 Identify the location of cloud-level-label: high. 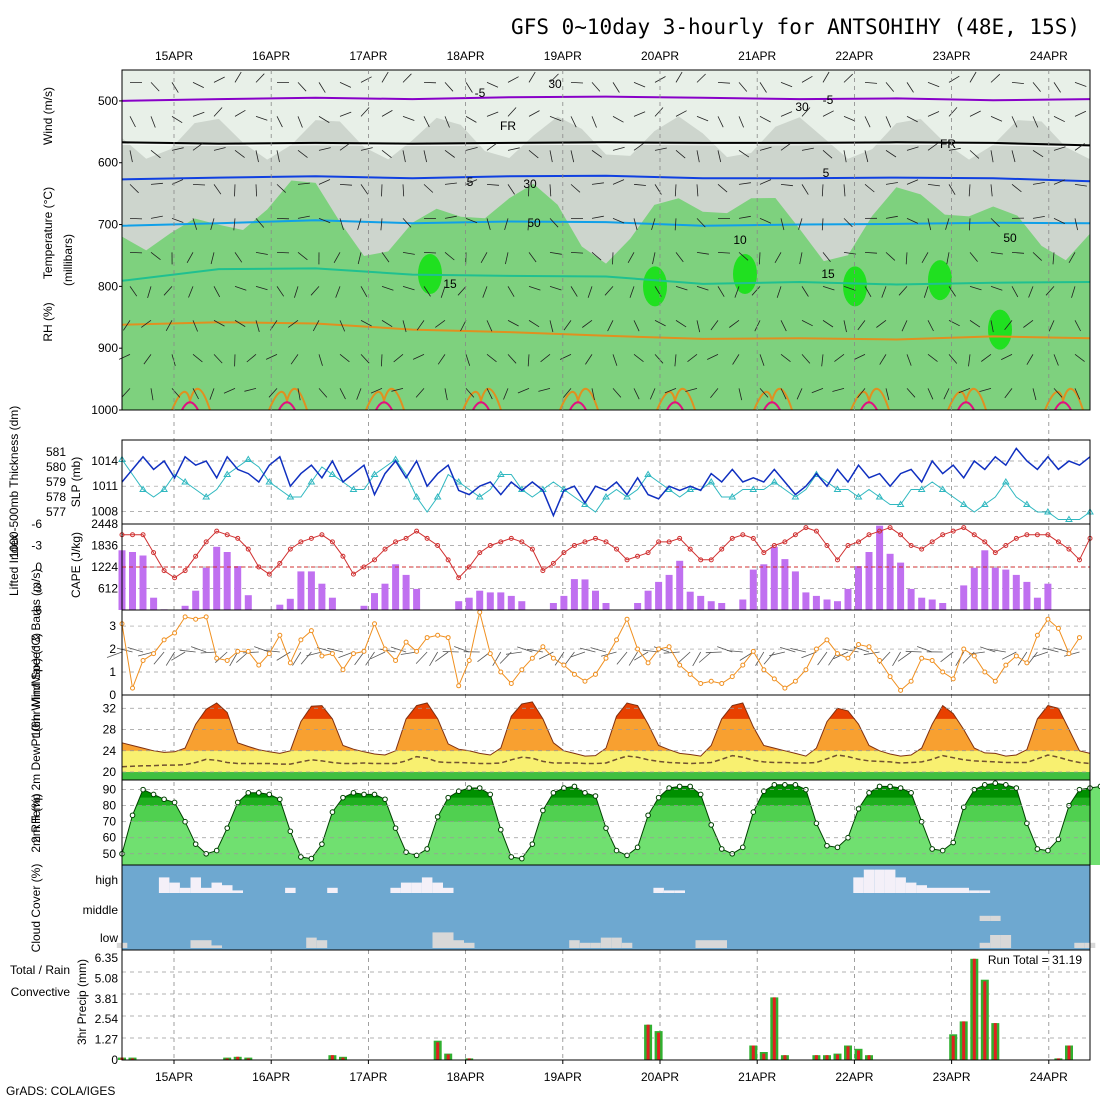
(106, 880).